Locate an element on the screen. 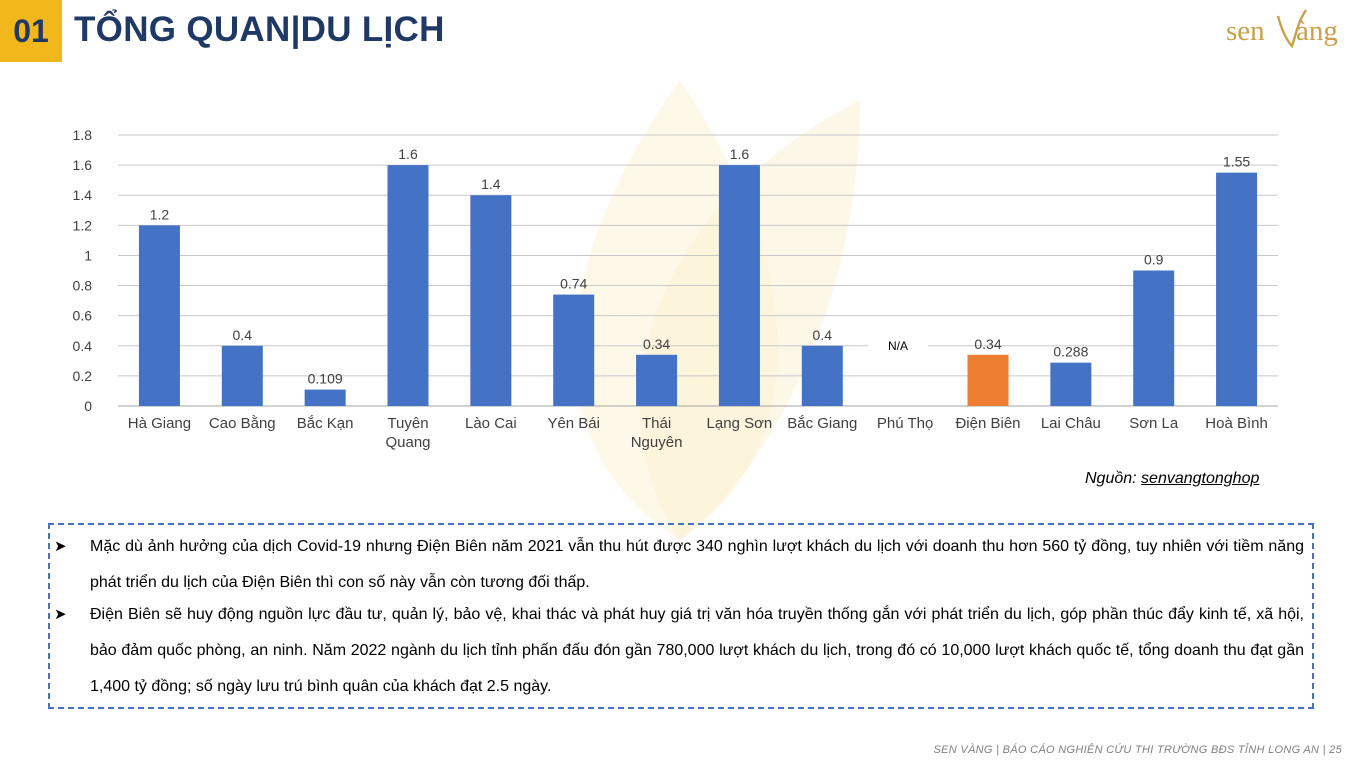 The image size is (1366, 768). x-tick-label: Quang is located at coordinates (407, 442).